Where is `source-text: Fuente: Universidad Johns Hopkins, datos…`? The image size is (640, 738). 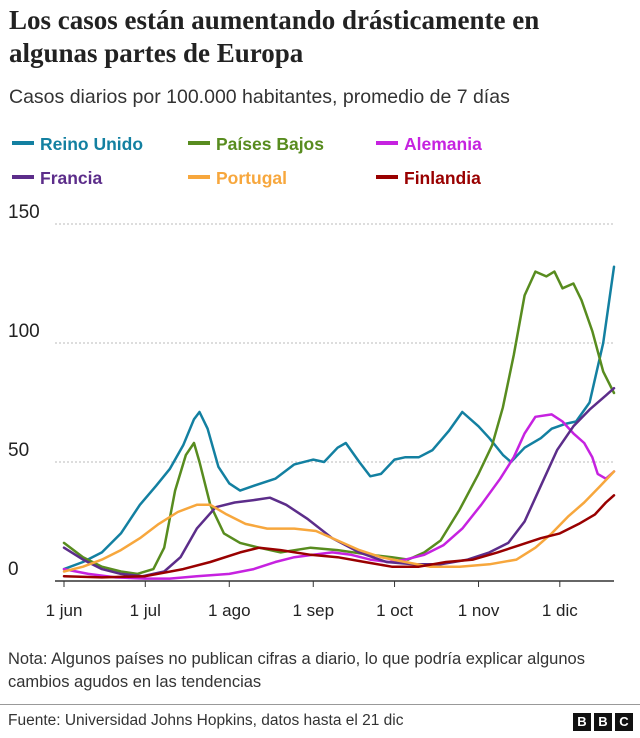
source-text: Fuente: Universidad Johns Hopkins, datos… is located at coordinates (206, 720).